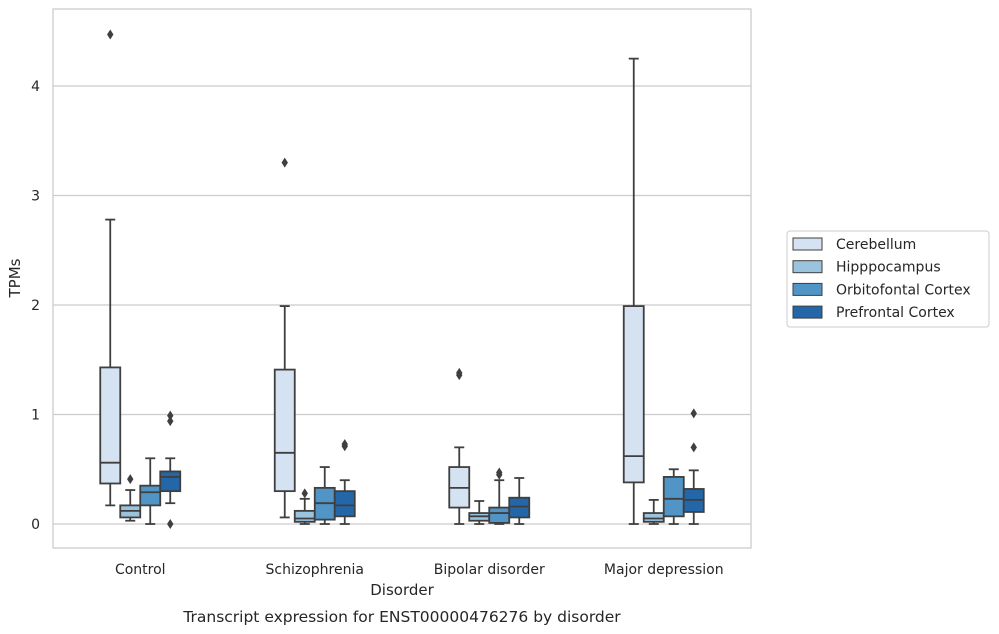 This screenshot has width=999, height=634. Describe the element at coordinates (888, 268) in the screenshot. I see `legend-label: Hipppocampus` at that location.